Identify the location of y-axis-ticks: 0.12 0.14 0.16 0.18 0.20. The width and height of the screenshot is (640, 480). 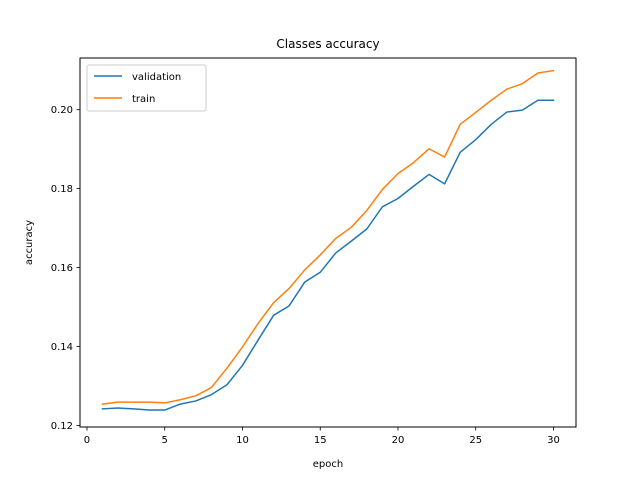
(65, 268).